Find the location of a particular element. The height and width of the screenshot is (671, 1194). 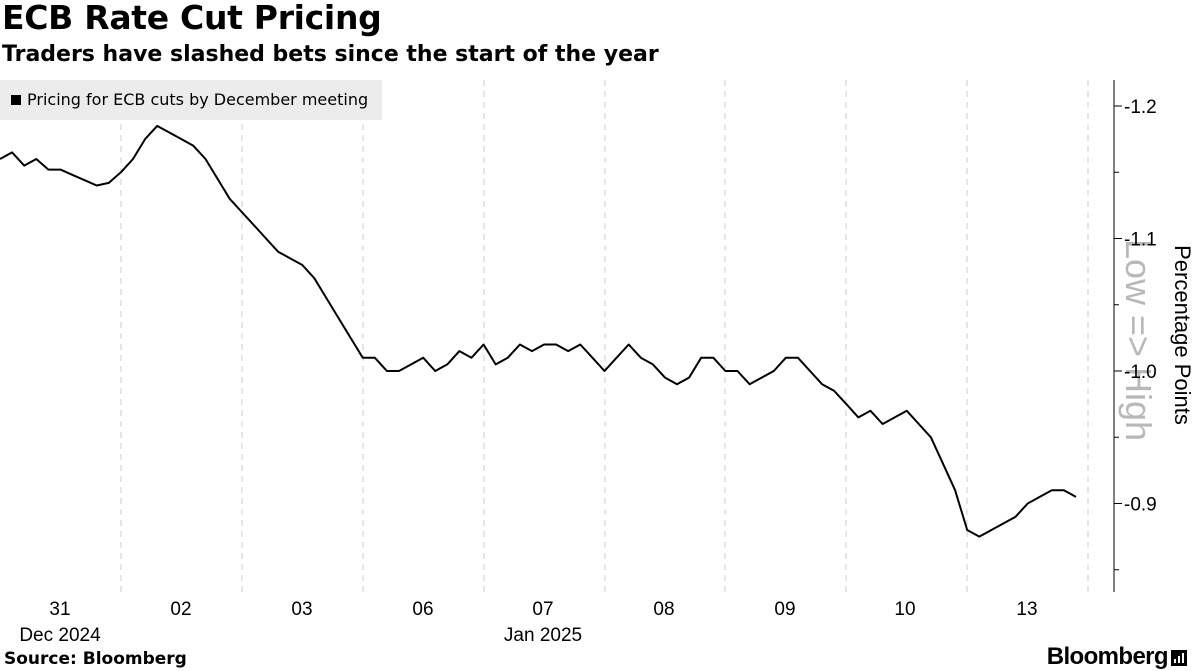

chart-title: ECB Rate Cut Pricing is located at coordinates (192, 18).